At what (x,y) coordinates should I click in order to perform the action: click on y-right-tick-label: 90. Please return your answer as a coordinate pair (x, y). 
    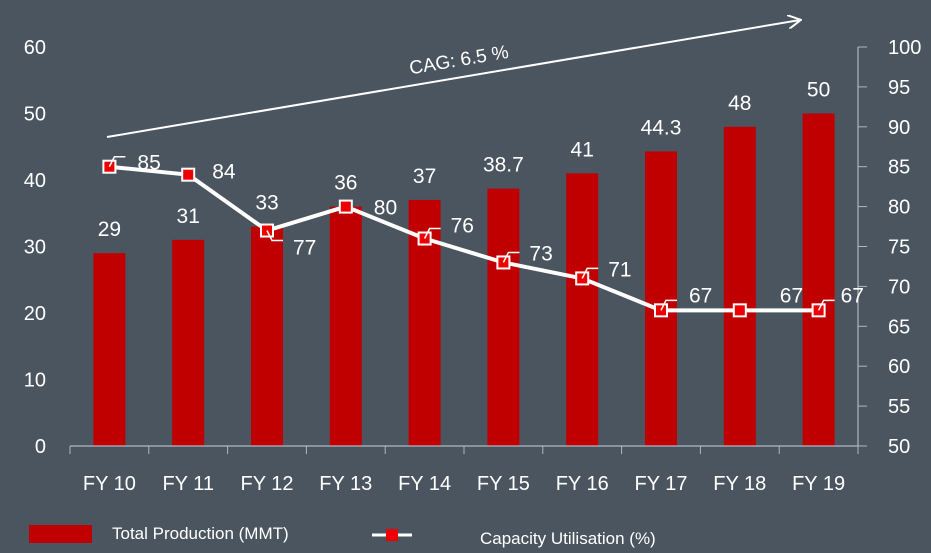
    Looking at the image, I should click on (899, 128).